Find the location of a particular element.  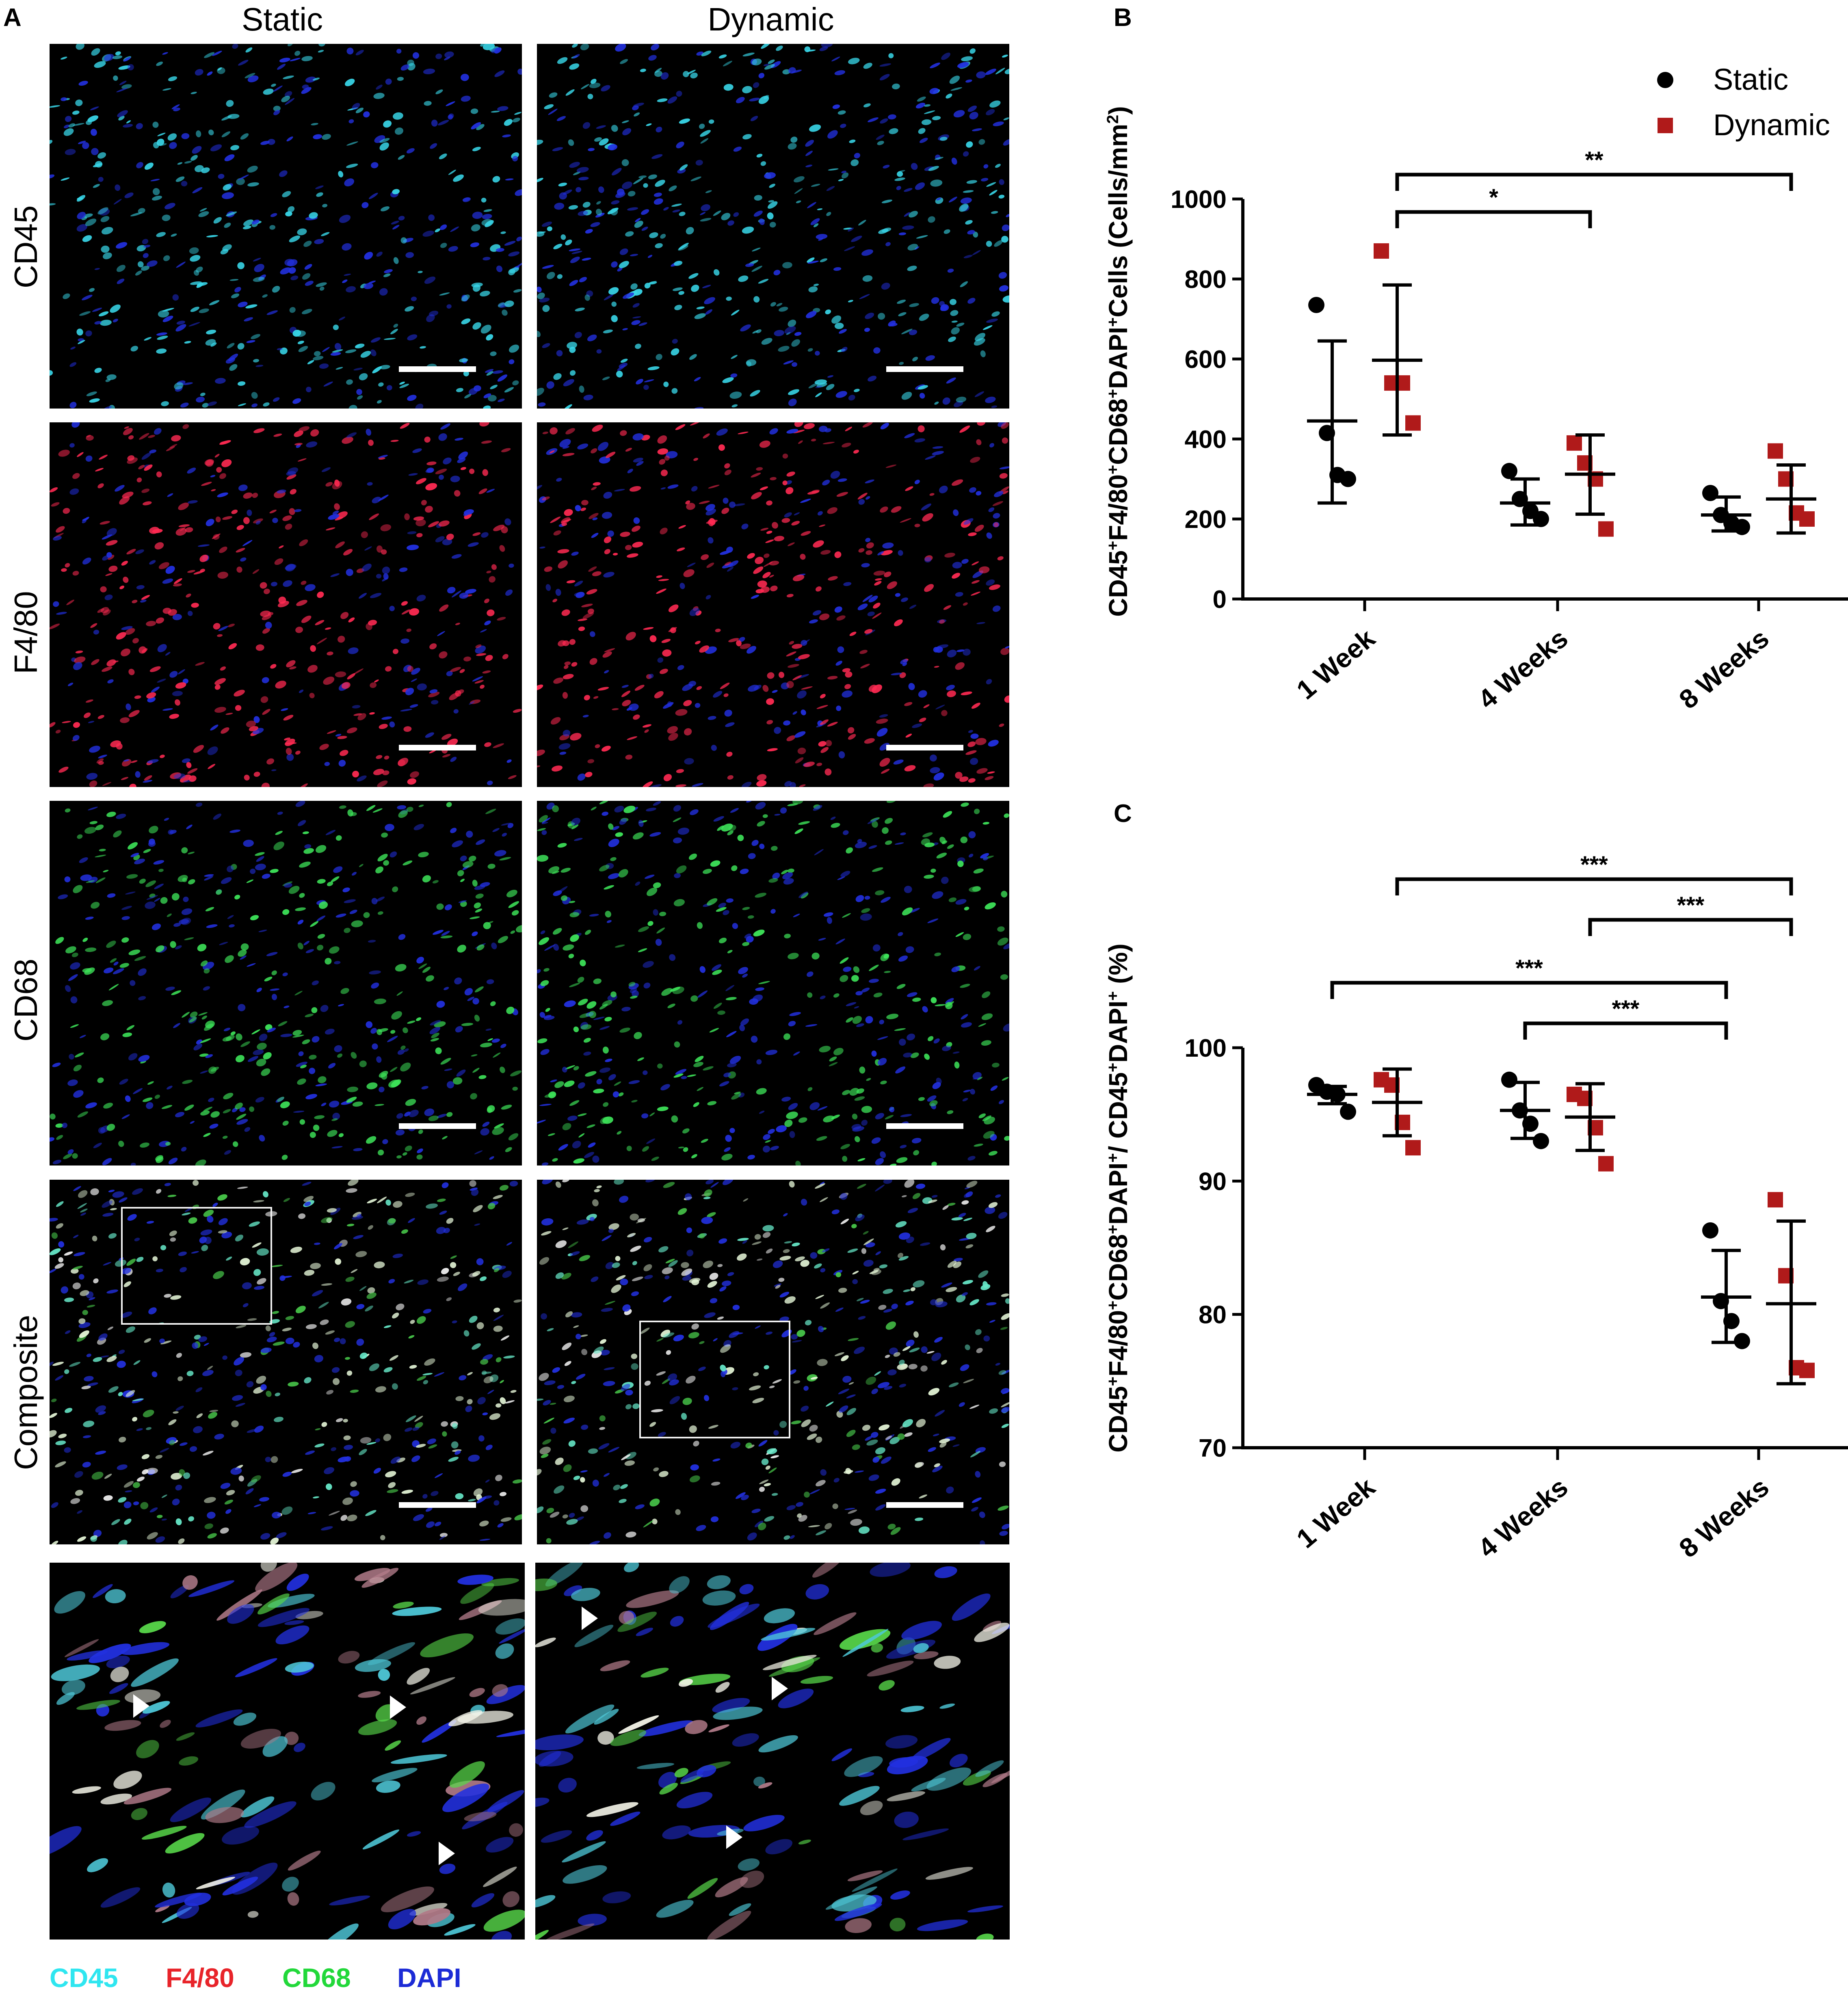

y-tick-label: 800 is located at coordinates (1206, 280).